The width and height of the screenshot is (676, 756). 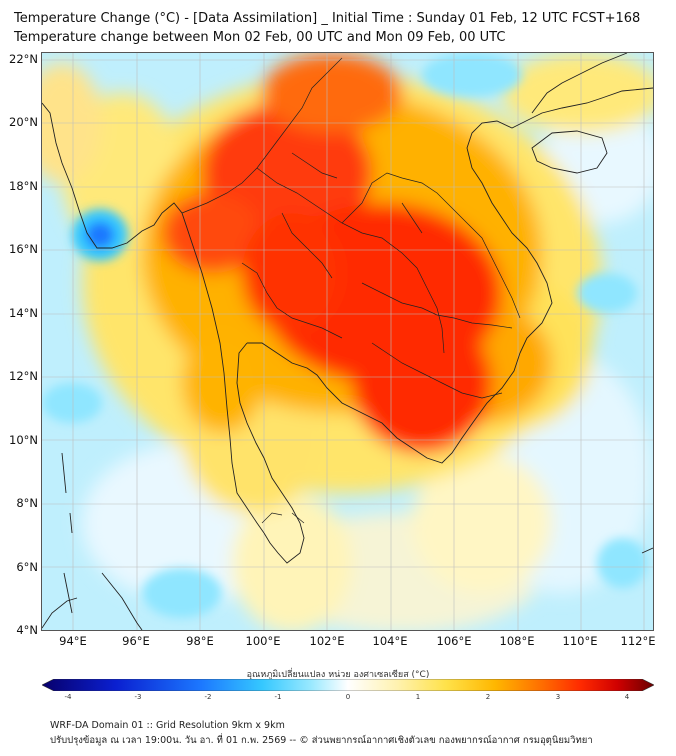 I want to click on colorbar, so click(x=348, y=685).